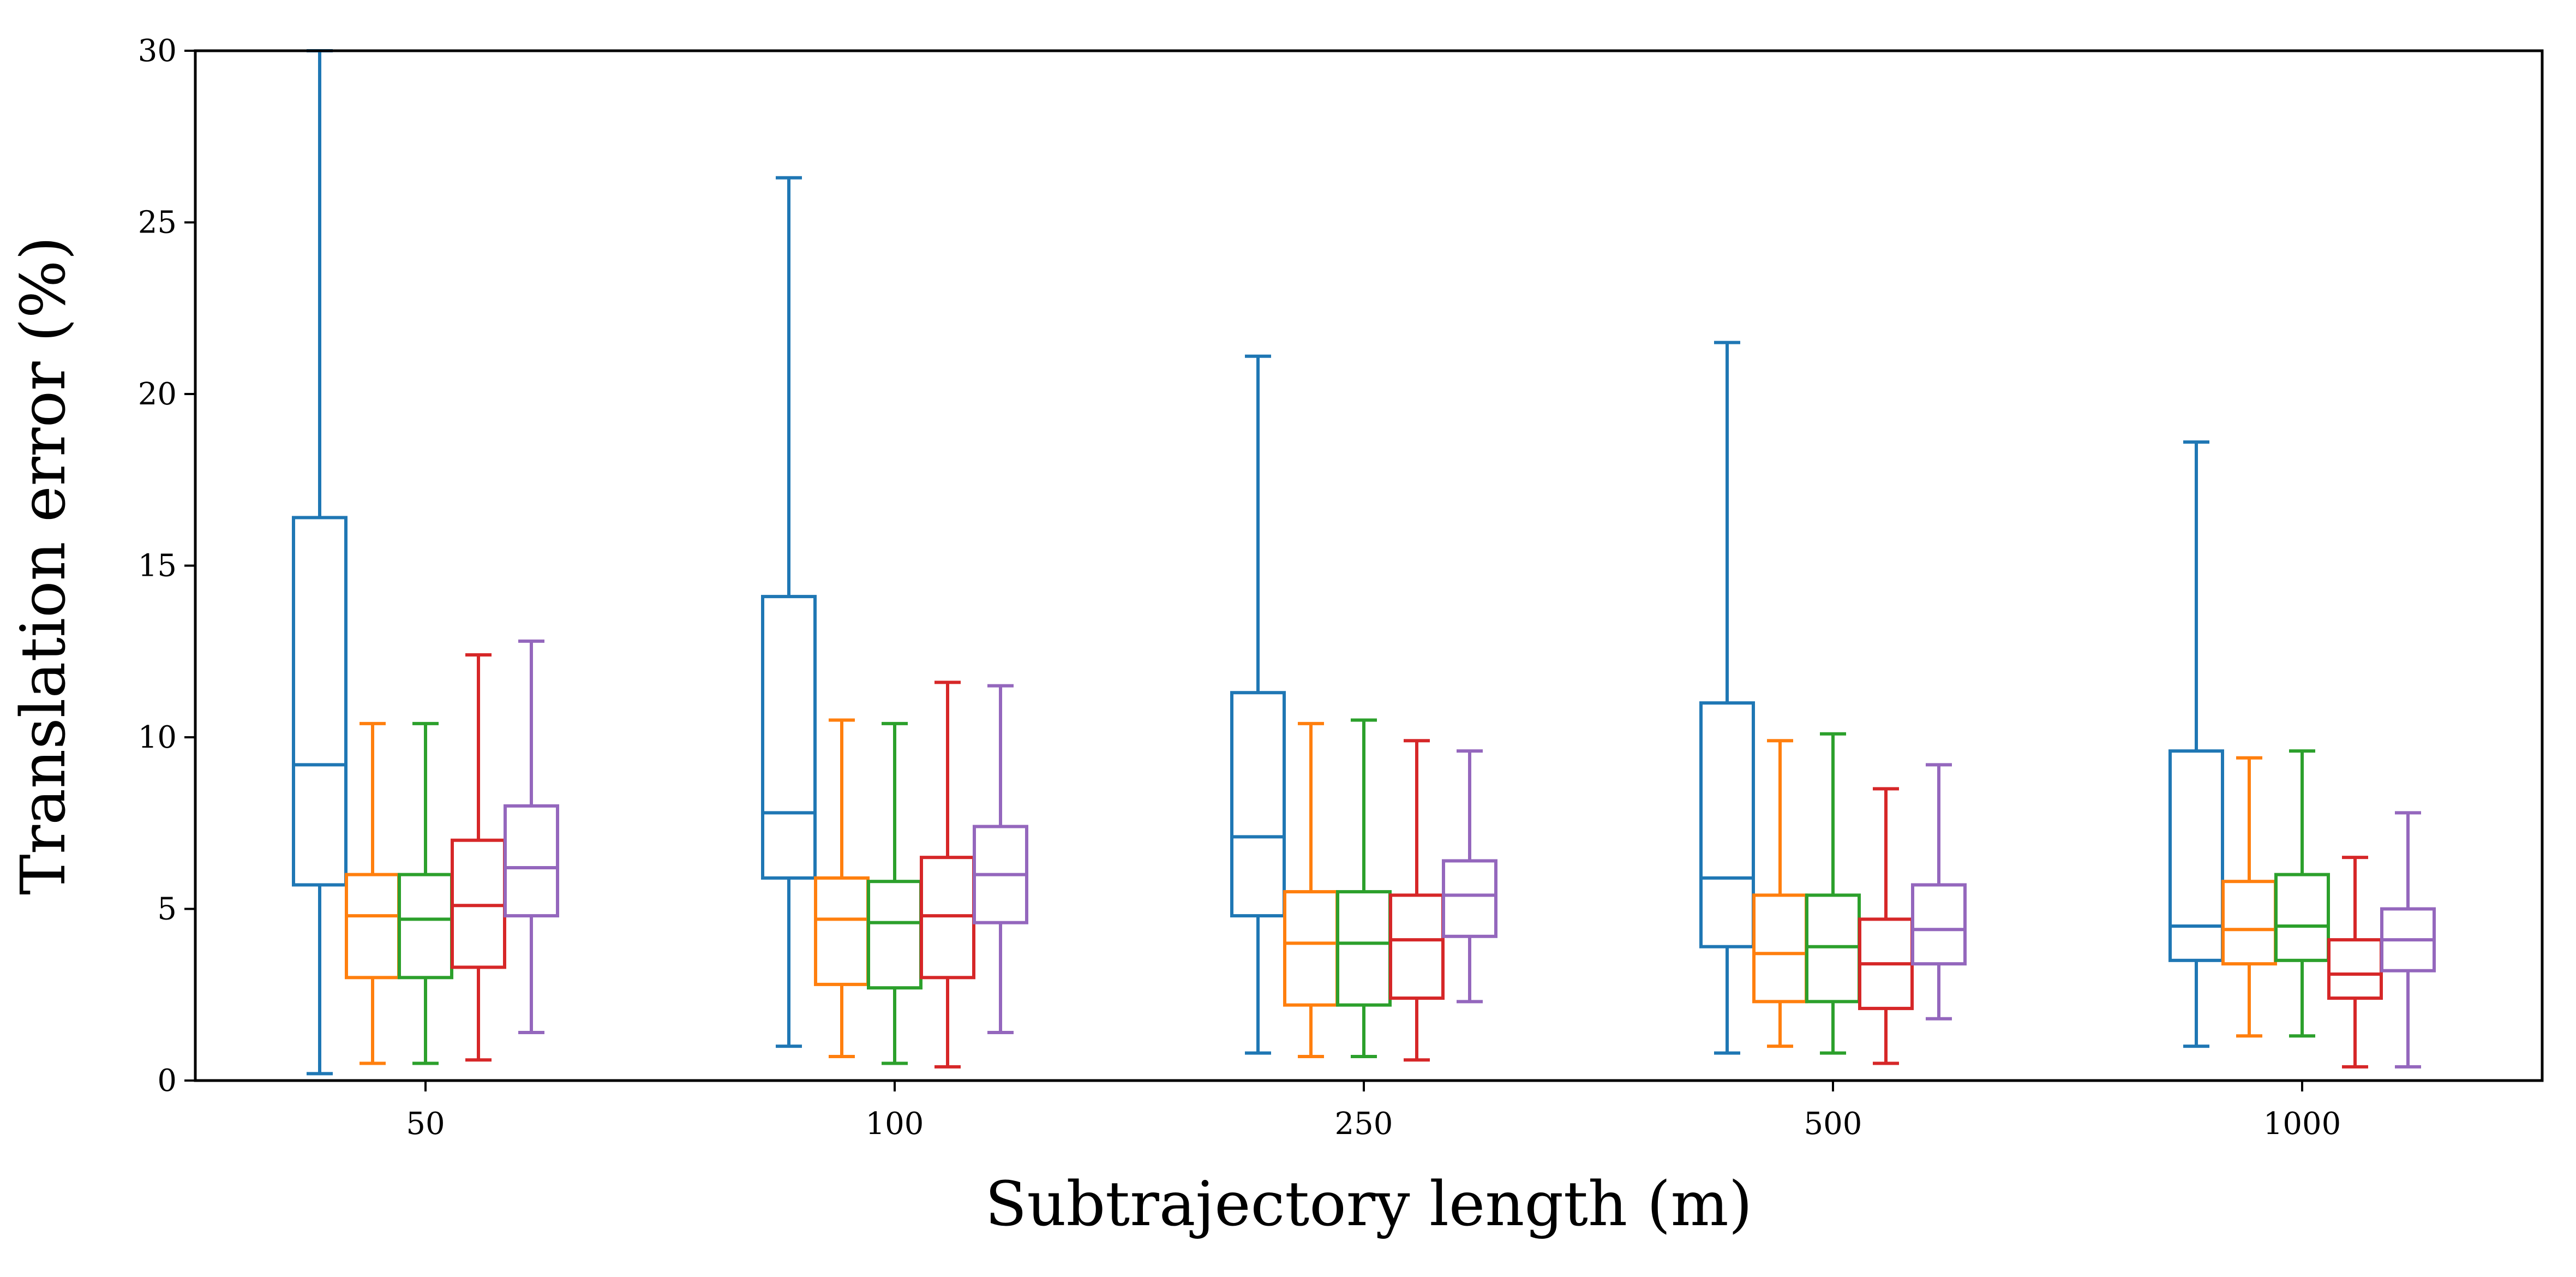 Image resolution: width=2576 pixels, height=1277 pixels. I want to click on y-tick-label: 25, so click(158, 223).